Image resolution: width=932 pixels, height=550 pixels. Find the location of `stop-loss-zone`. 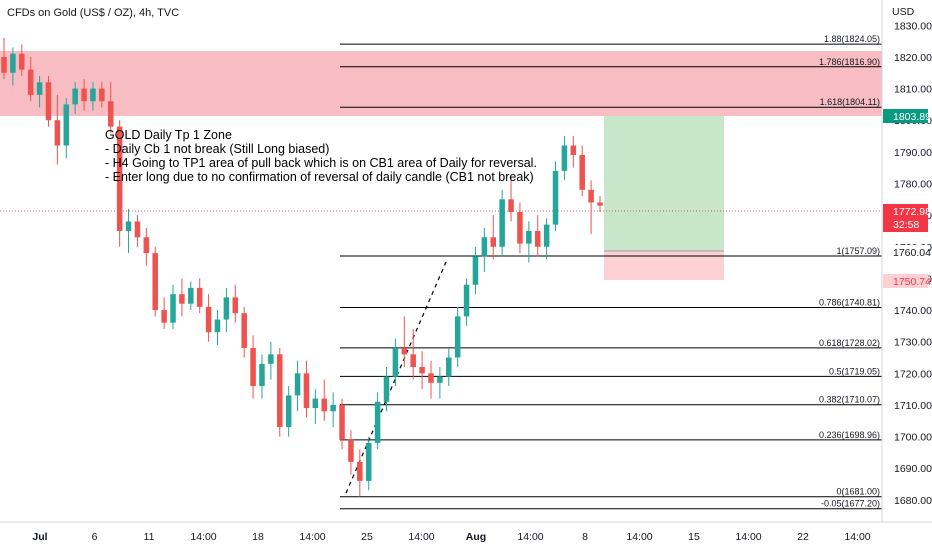

stop-loss-zone is located at coordinates (664, 265).